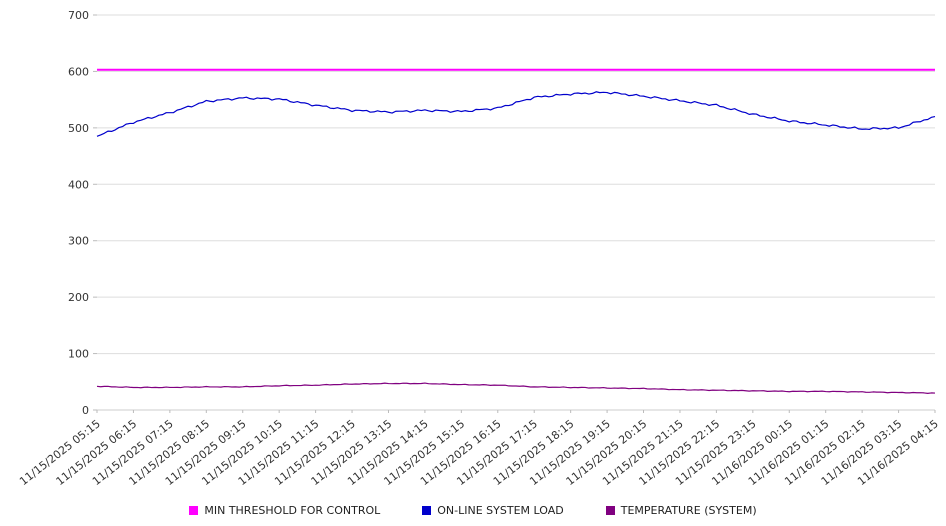 Image resolution: width=946 pixels, height=526 pixels. What do you see at coordinates (78, 297) in the screenshot?
I see `svg-text: 200` at bounding box center [78, 297].